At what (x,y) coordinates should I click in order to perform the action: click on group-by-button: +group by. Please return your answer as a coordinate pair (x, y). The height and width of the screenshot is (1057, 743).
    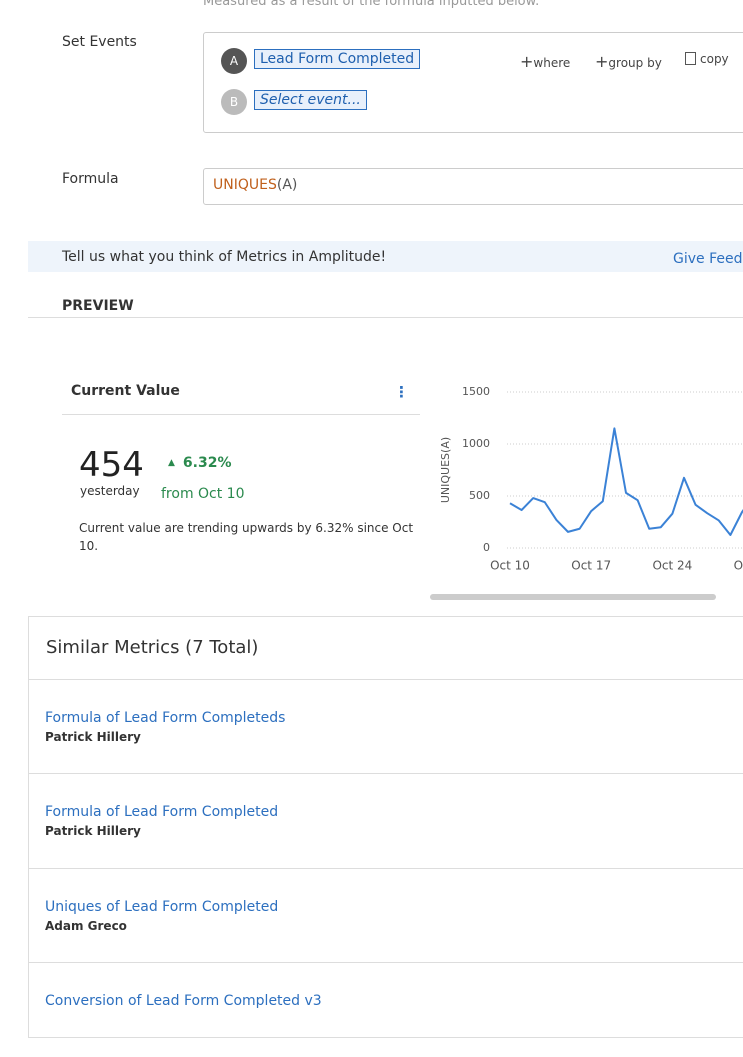
    Looking at the image, I should click on (628, 61).